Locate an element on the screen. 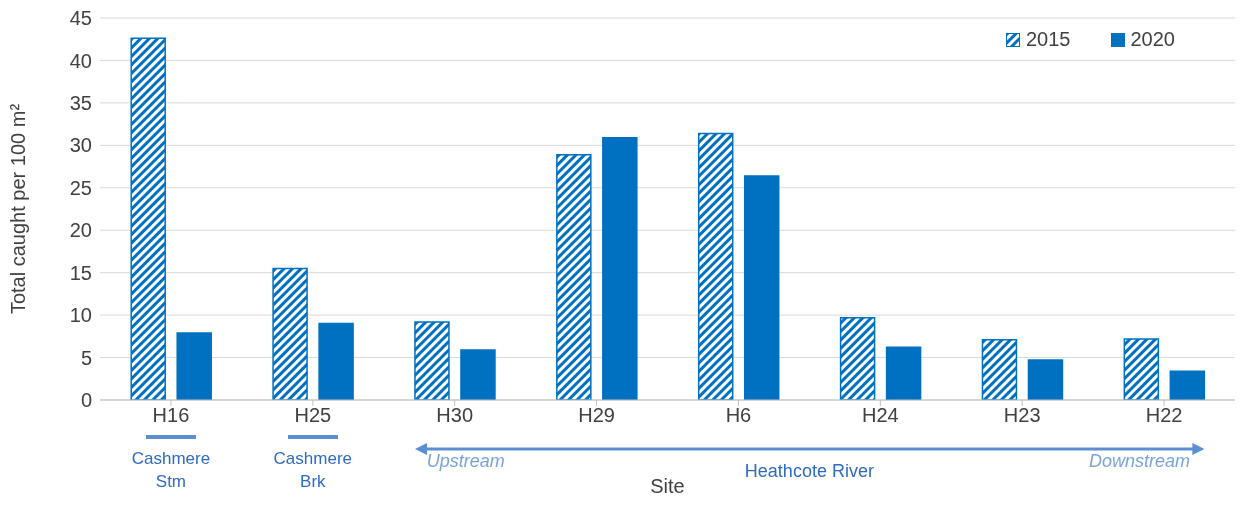 This screenshot has height=509, width=1245. y-tick-label: 15 is located at coordinates (80, 272).